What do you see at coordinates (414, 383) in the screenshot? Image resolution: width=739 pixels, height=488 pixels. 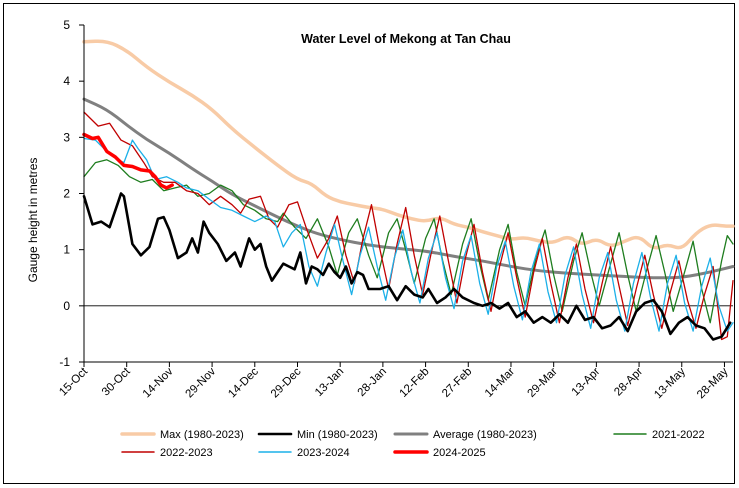 I see `x-tick-label: 12-Feb` at bounding box center [414, 383].